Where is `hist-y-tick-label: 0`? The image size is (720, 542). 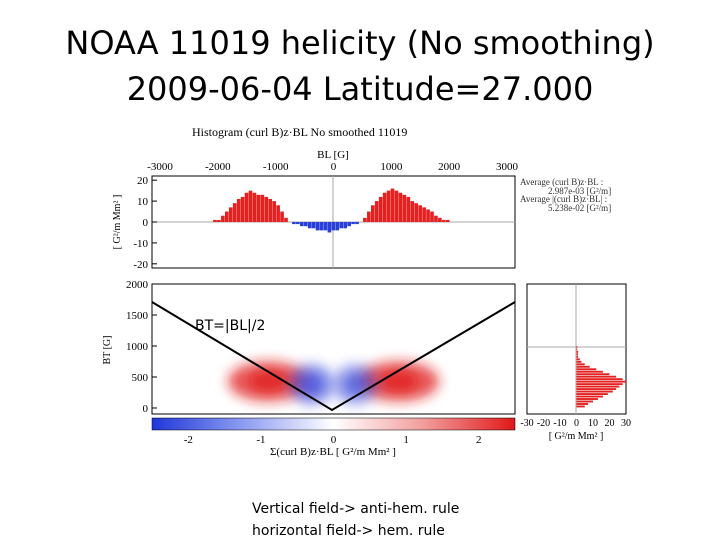 hist-y-tick-label: 0 is located at coordinates (146, 223).